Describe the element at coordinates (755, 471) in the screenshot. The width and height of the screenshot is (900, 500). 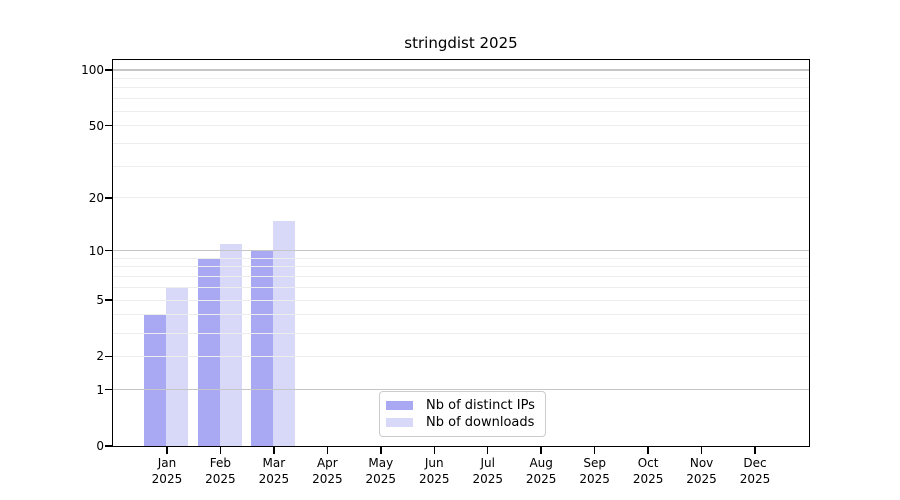
I see `x-tick-label: Dec 2025` at that location.